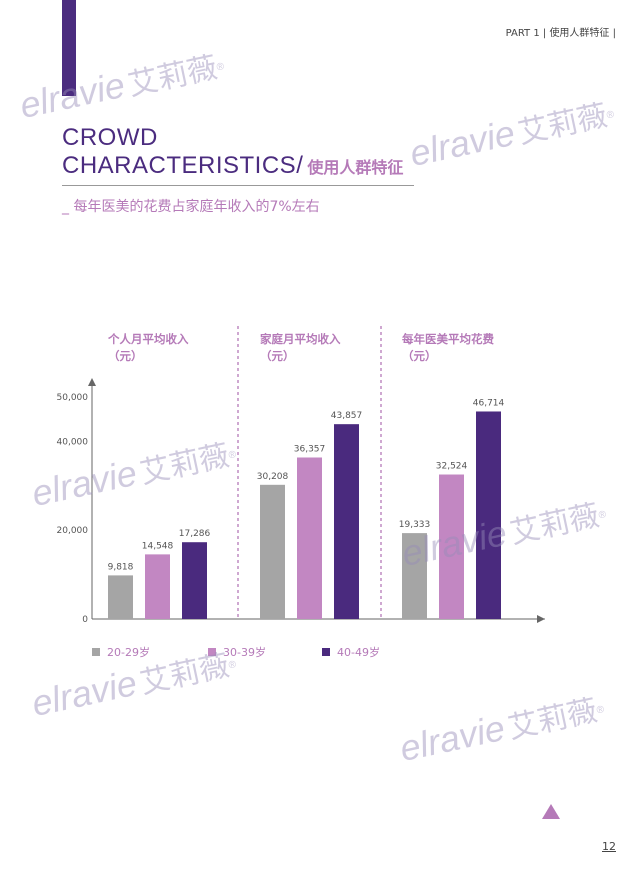  Describe the element at coordinates (489, 403) in the screenshot. I see `bar-value-label: 46,714` at that location.